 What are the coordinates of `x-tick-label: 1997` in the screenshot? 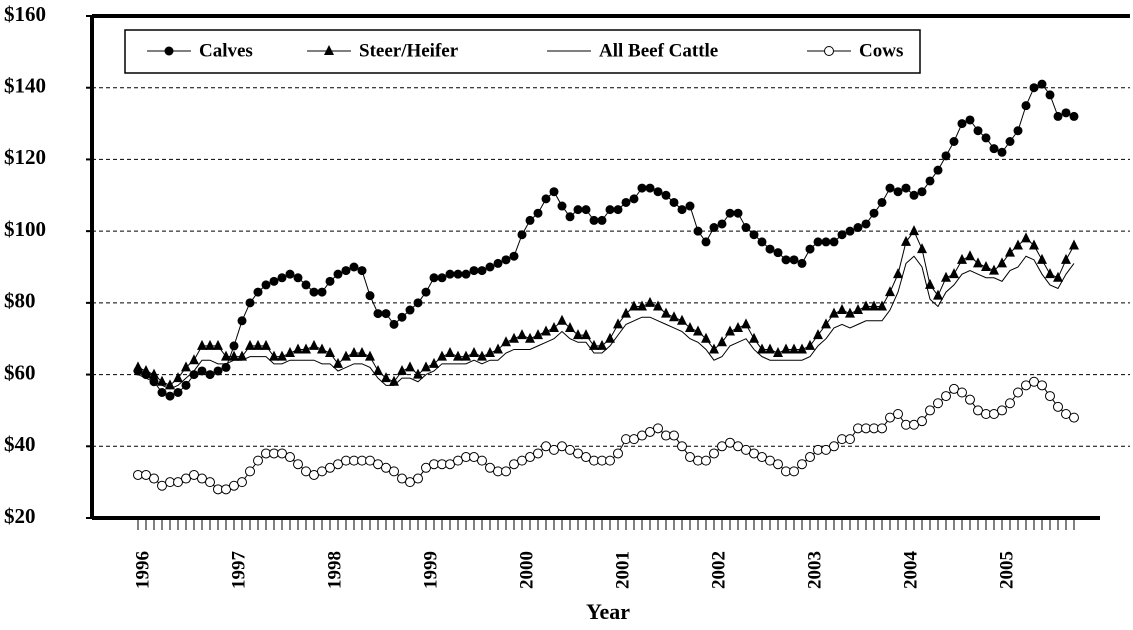 It's located at (238, 570).